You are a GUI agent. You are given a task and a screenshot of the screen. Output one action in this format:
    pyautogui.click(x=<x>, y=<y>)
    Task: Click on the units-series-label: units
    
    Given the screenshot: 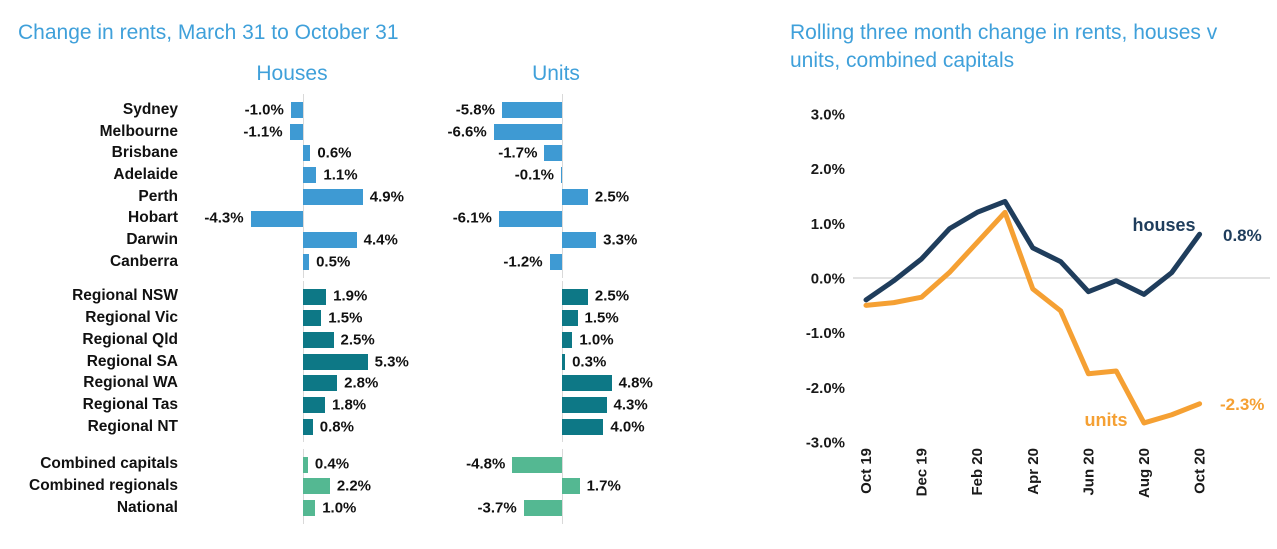 What is the action you would take?
    pyautogui.click(x=1106, y=420)
    